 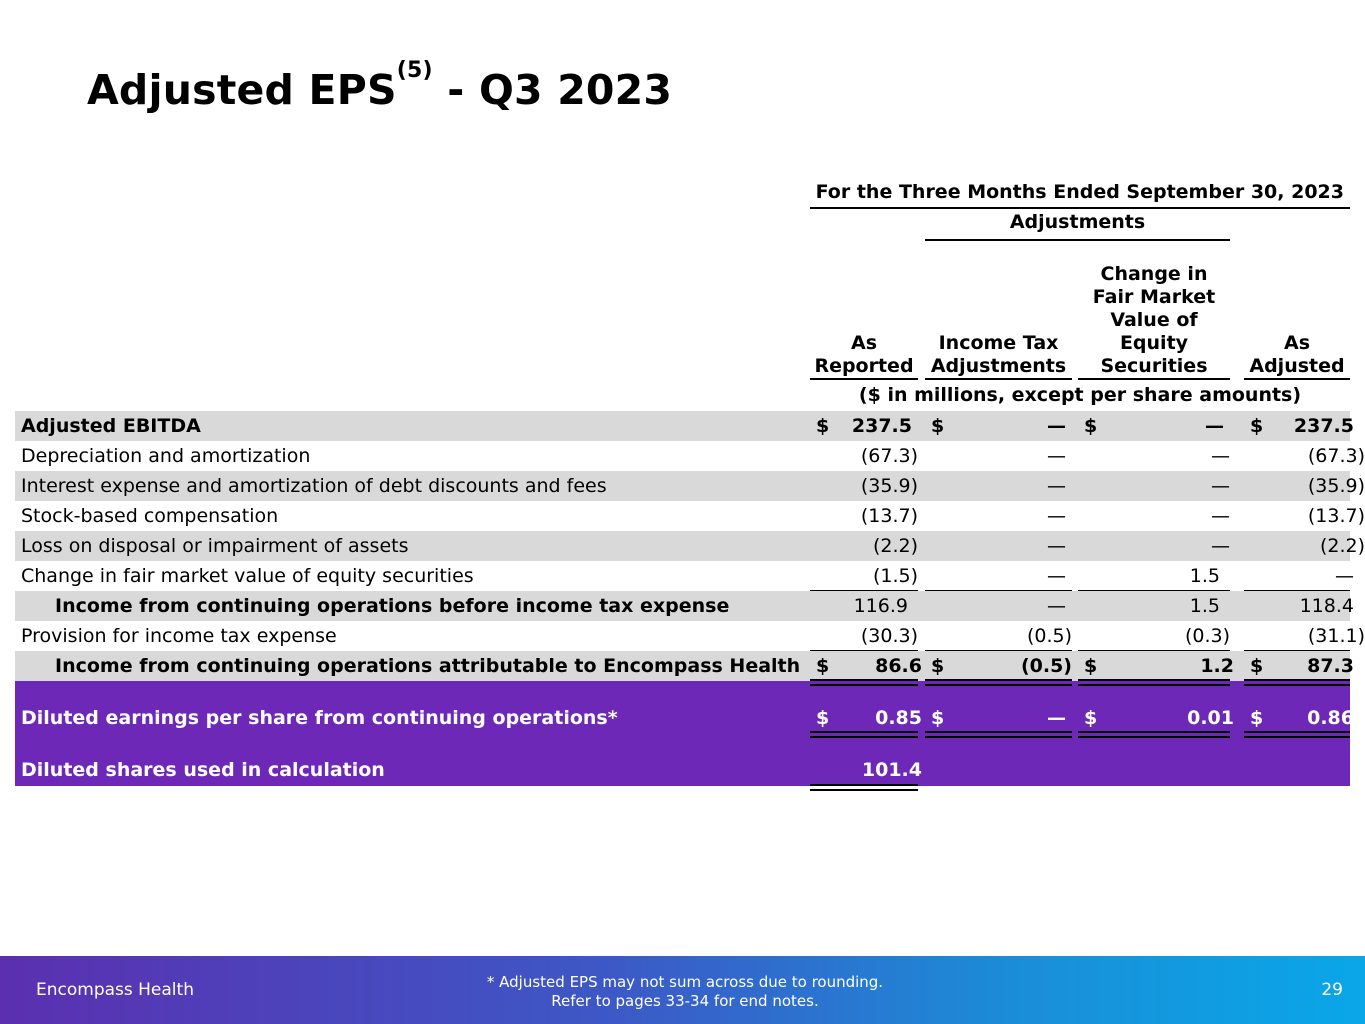 I want to click on row-label: Diluted shares used in calculation, so click(x=203, y=770).